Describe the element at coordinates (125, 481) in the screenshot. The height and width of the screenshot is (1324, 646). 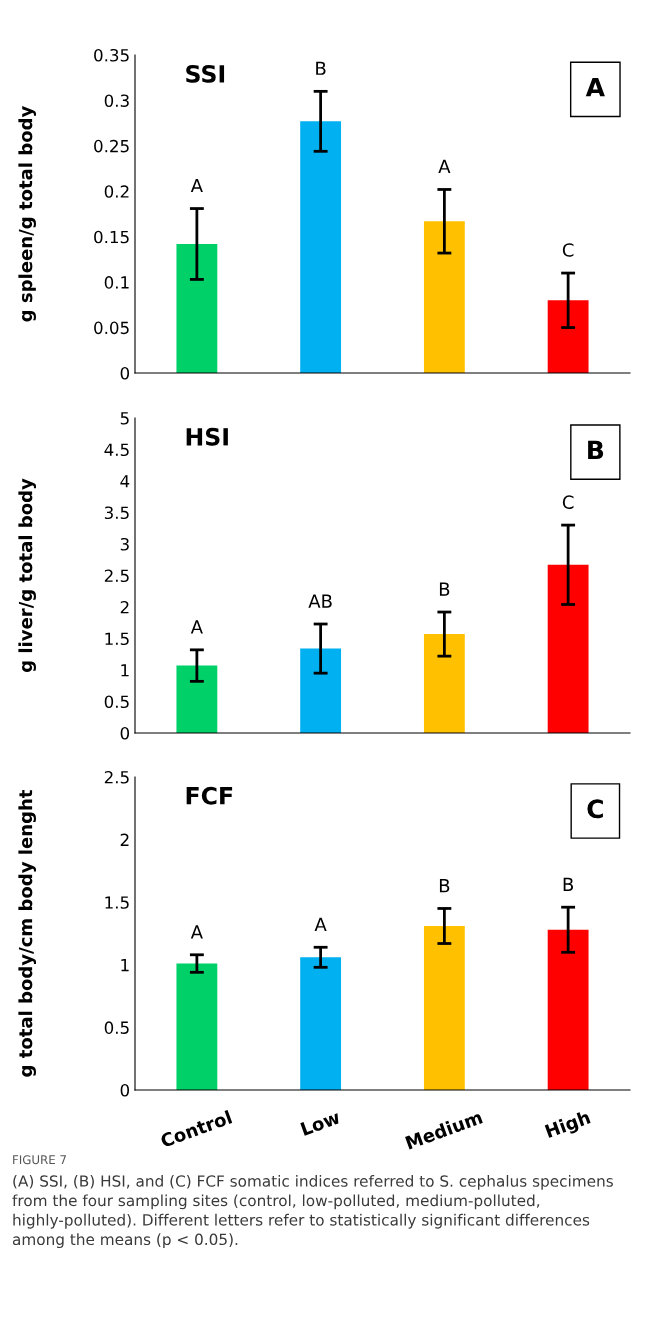
I see `y-tick-label: 4` at that location.